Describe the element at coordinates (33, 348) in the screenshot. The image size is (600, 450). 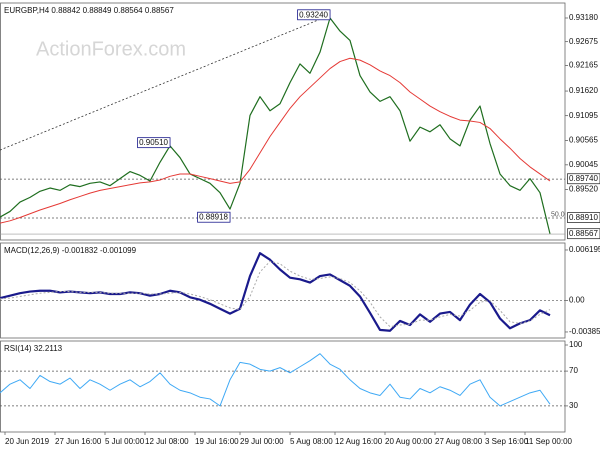
I see `panel-title: RSI(14) 32.2113` at that location.